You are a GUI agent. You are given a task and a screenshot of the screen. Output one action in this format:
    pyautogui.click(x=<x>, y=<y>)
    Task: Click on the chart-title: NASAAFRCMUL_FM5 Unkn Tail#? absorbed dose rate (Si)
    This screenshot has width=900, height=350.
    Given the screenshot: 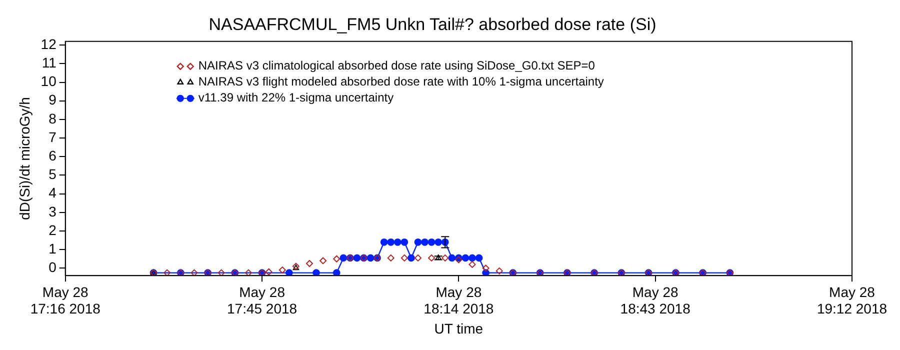 What is the action you would take?
    pyautogui.click(x=432, y=24)
    